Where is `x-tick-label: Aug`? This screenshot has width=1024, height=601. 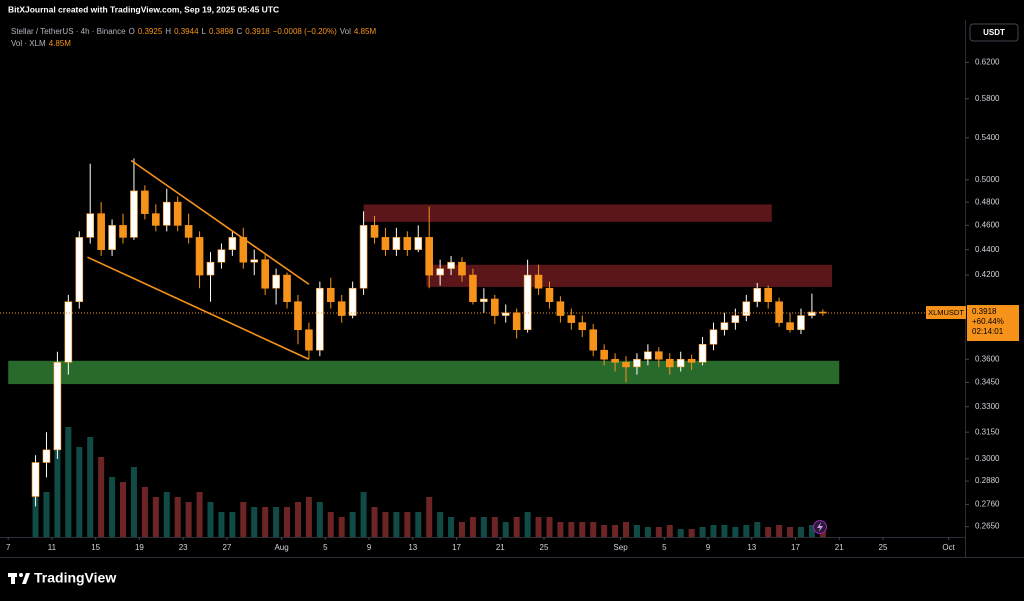
x-tick-label: Aug is located at coordinates (281, 547).